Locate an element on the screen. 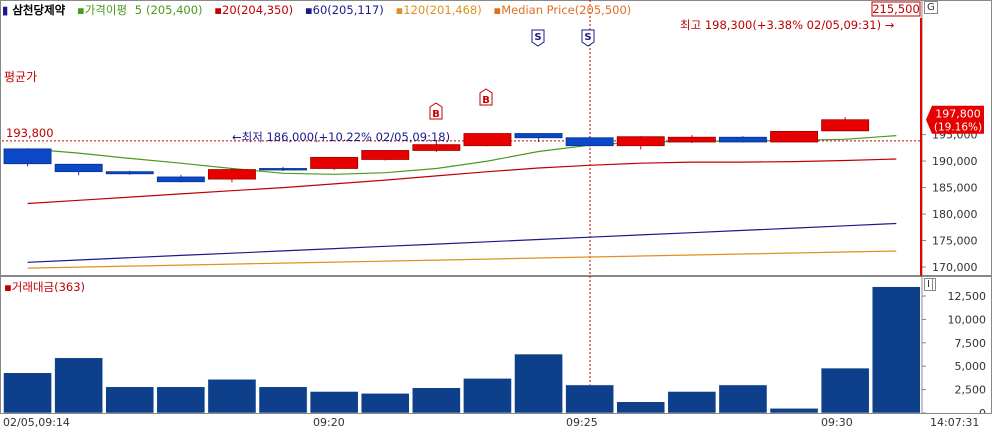  current-pct-label: (19.16%) is located at coordinates (958, 128).